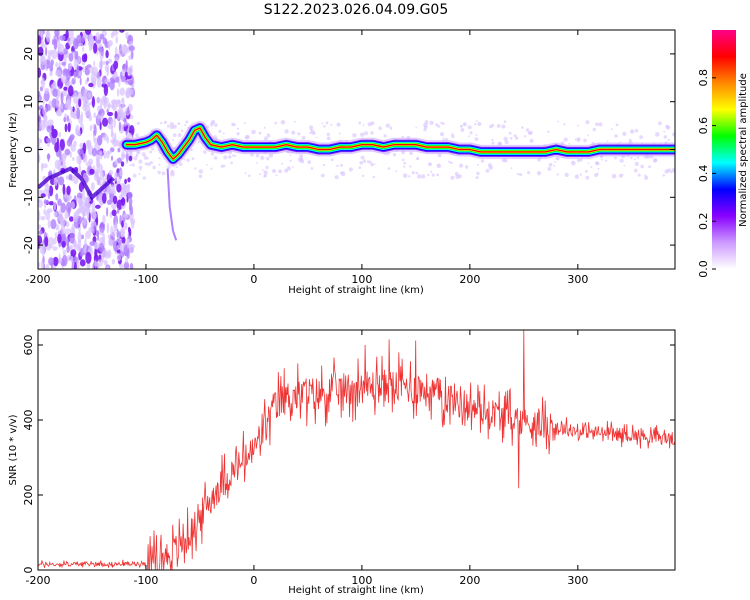 The width and height of the screenshot is (750, 600). What do you see at coordinates (356, 290) in the screenshot?
I see `spectrogram-x-label: Height of straight line (km)` at bounding box center [356, 290].